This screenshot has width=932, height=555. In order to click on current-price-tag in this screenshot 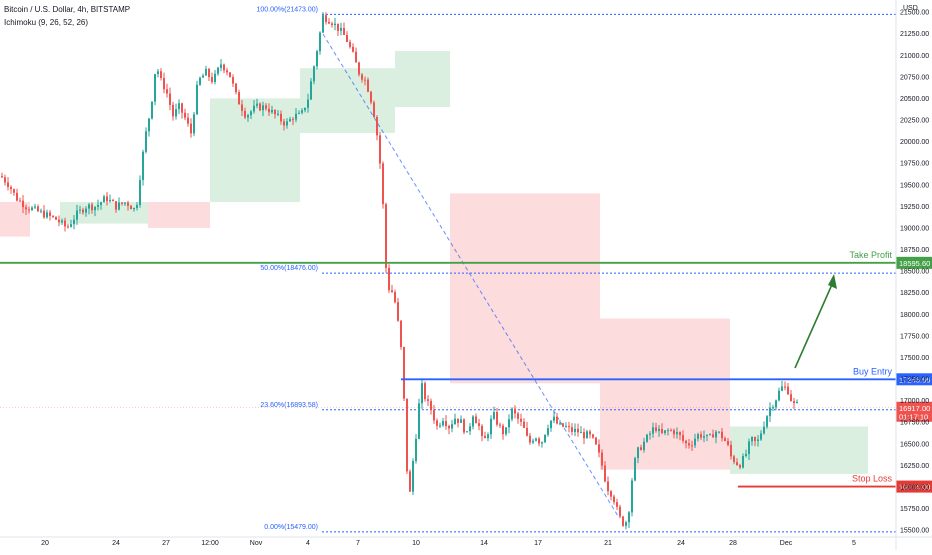, I will do `click(914, 411)`.